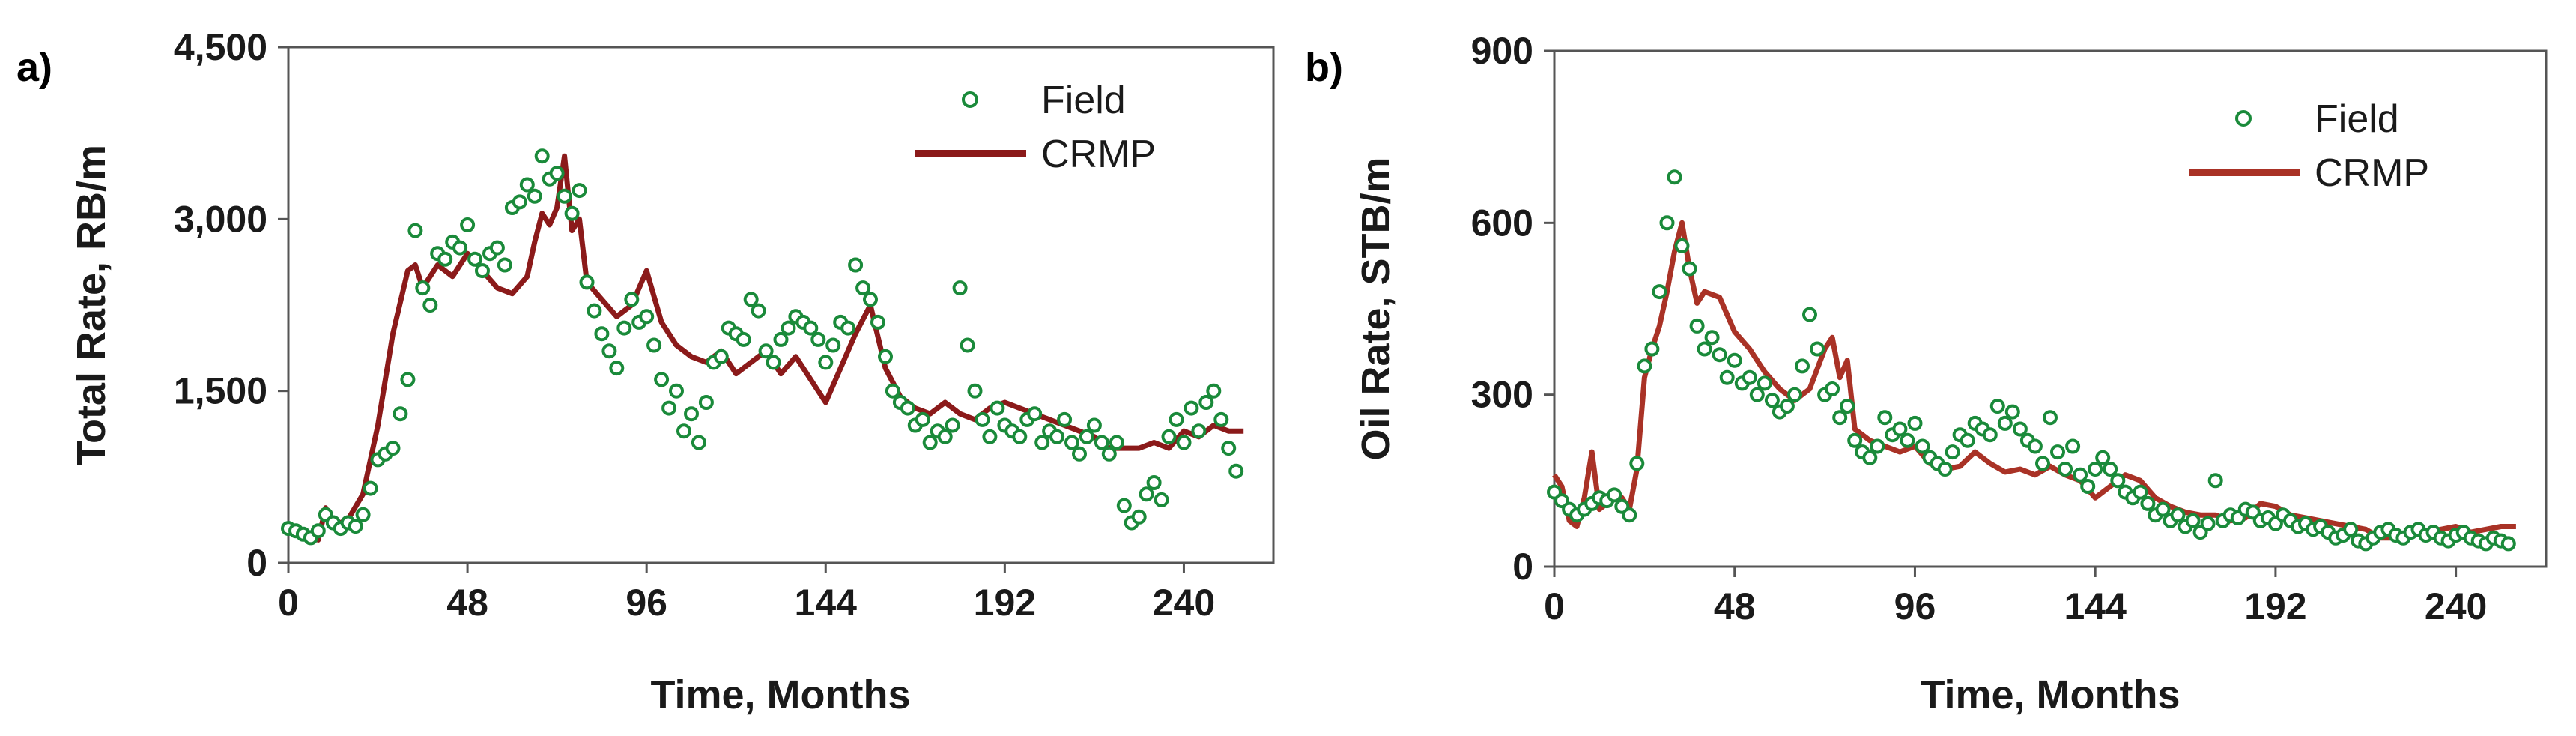  I want to click on panel-a-legend-field-label: Field, so click(1083, 100).